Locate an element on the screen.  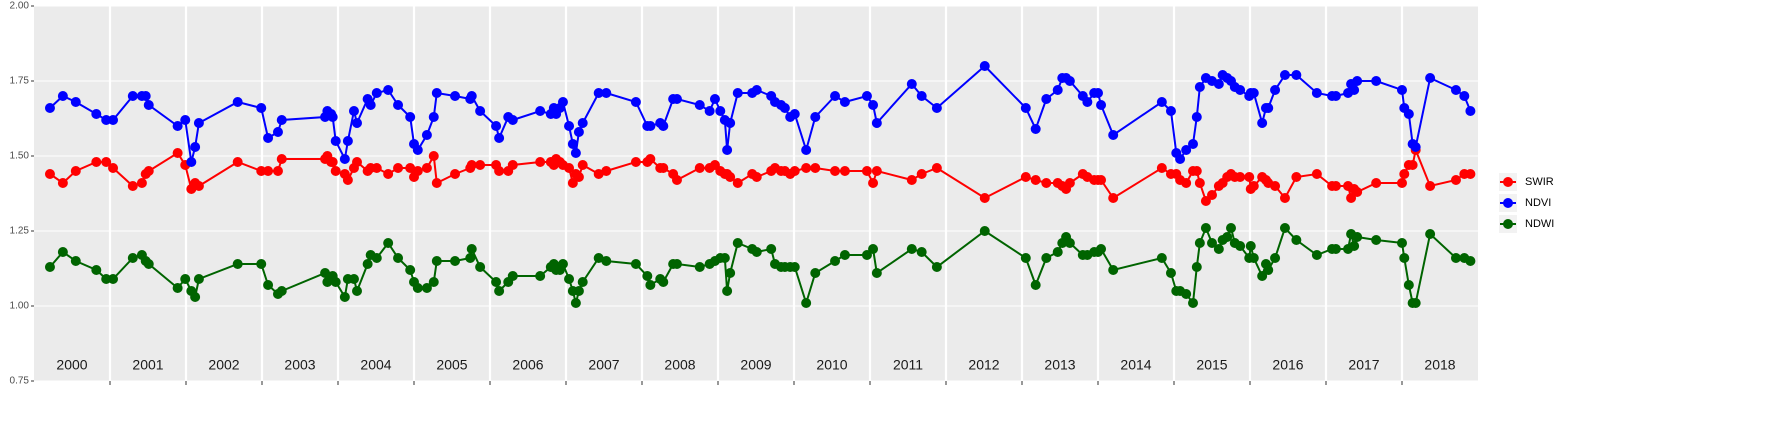
y-tick-label: 0.75 is located at coordinates (20, 381).